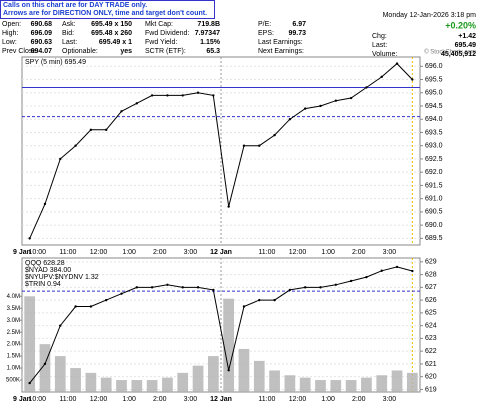  What do you see at coordinates (45, 263) in the screenshot?
I see `legend-entry: QQQ 628.28` at bounding box center [45, 263].